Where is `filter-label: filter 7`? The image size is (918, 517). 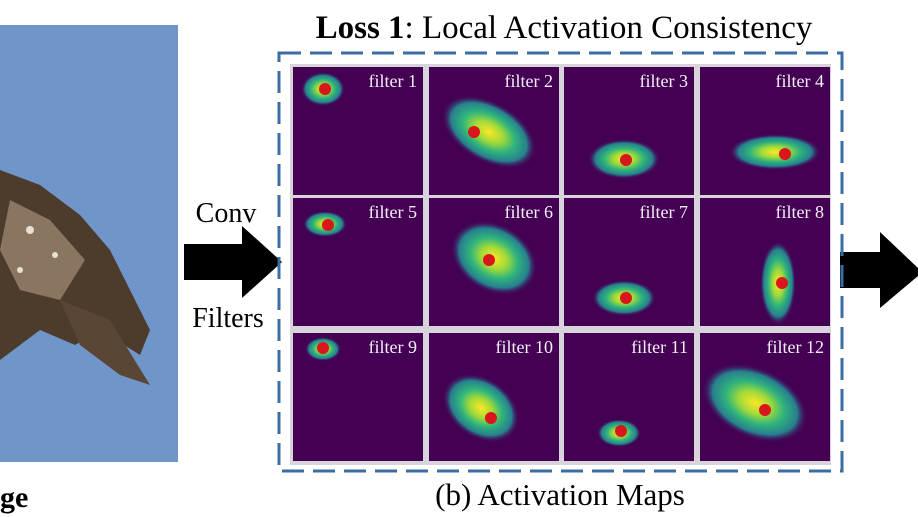
filter-label: filter 7 is located at coordinates (664, 212).